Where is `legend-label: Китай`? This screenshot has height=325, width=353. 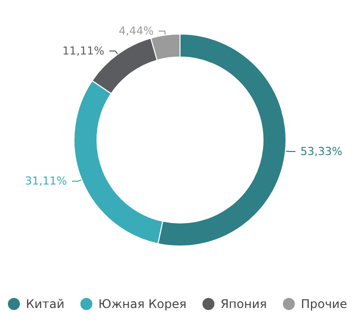 legend-label: Китай is located at coordinates (45, 304).